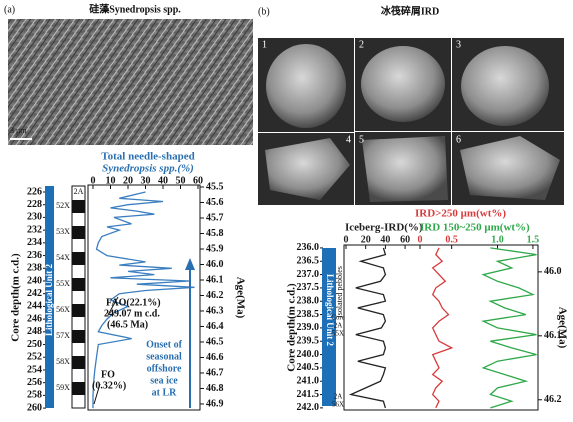 The height and width of the screenshot is (422, 573). What do you see at coordinates (63, 387) in the screenshot?
I see `core-label: 59X` at bounding box center [63, 387].